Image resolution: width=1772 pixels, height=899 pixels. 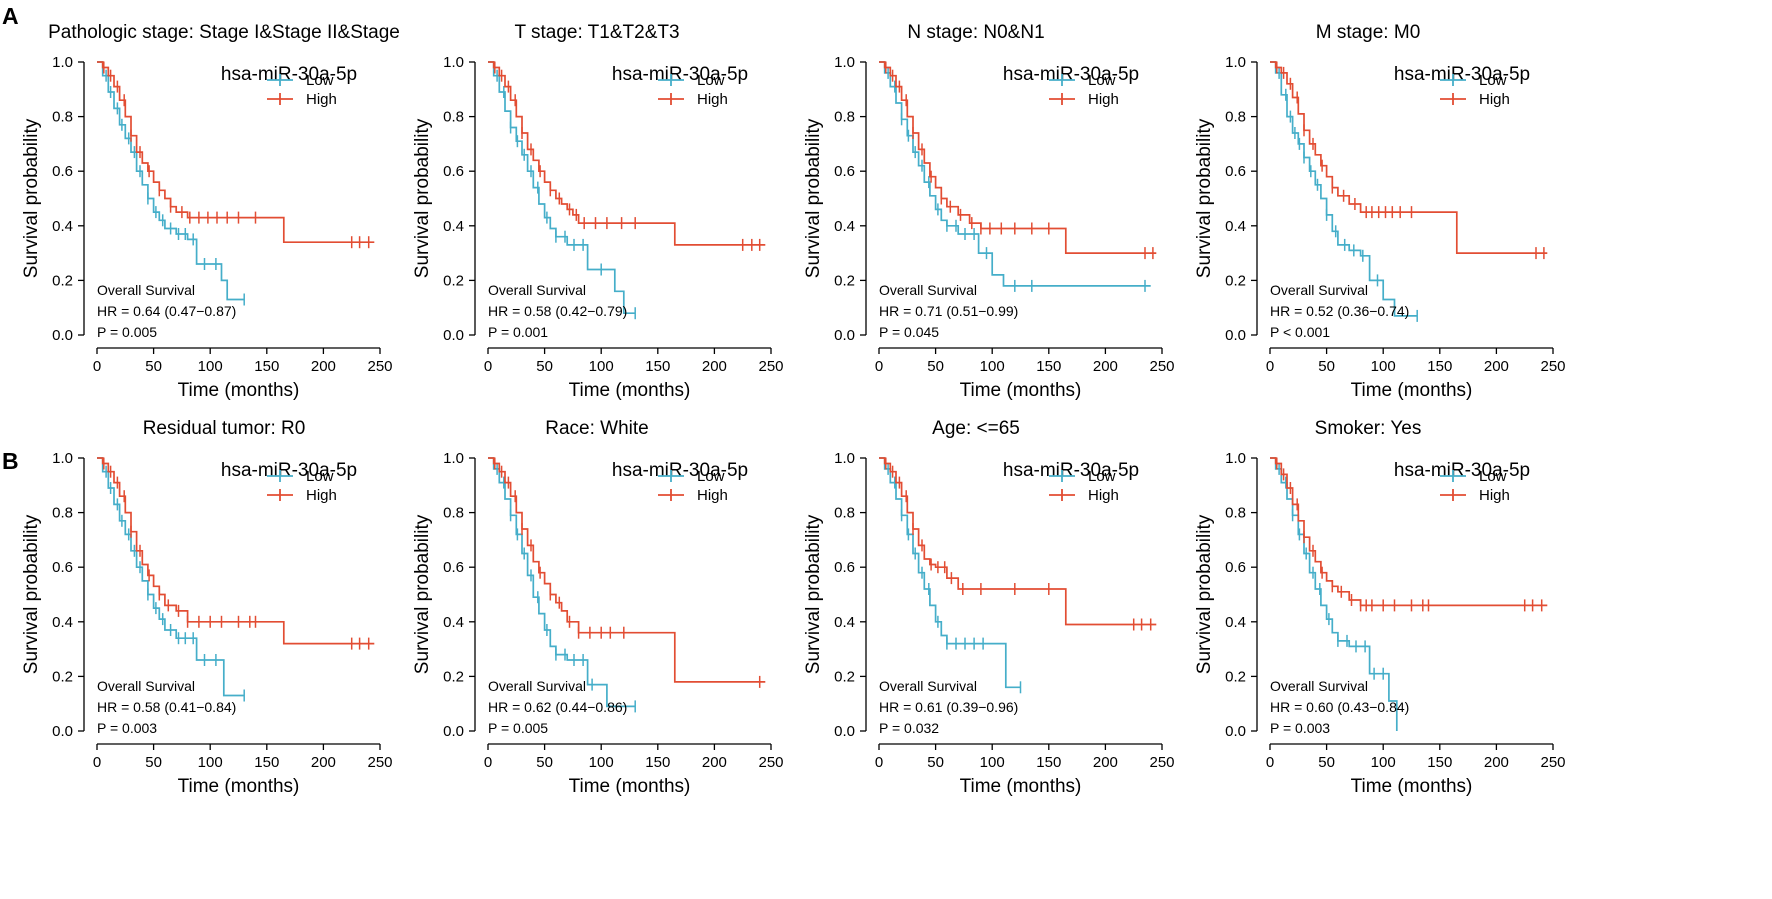 I want to click on plot-title: Pathologic stage: Stage I&Stage II&Stage, so click(x=224, y=32).